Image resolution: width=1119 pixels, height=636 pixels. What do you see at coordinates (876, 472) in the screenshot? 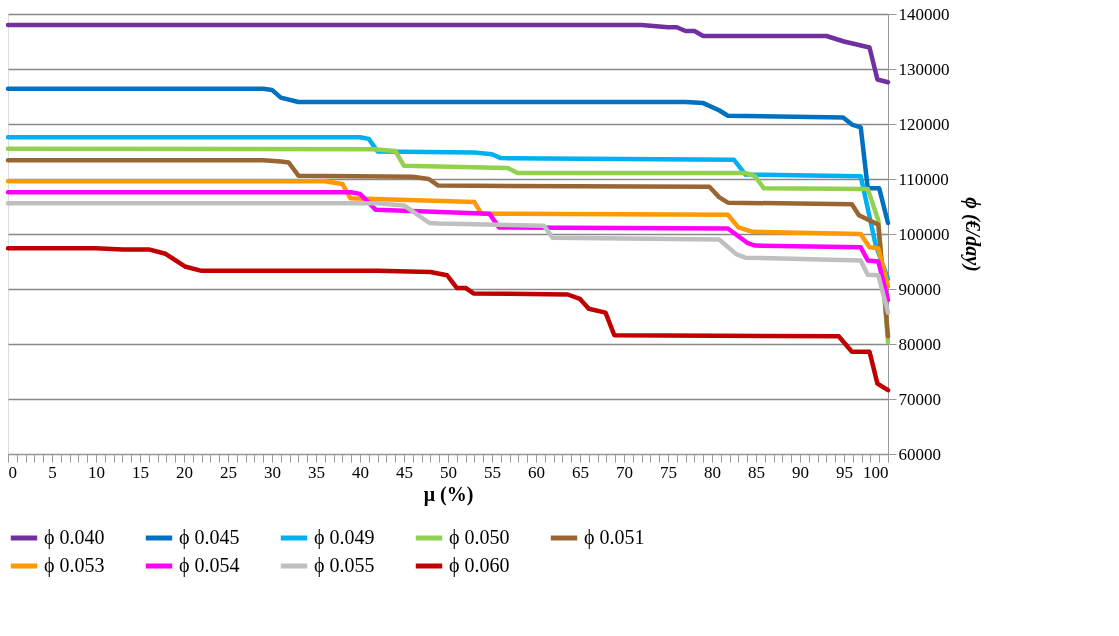
I see `x-tick-label: 100` at bounding box center [876, 472].